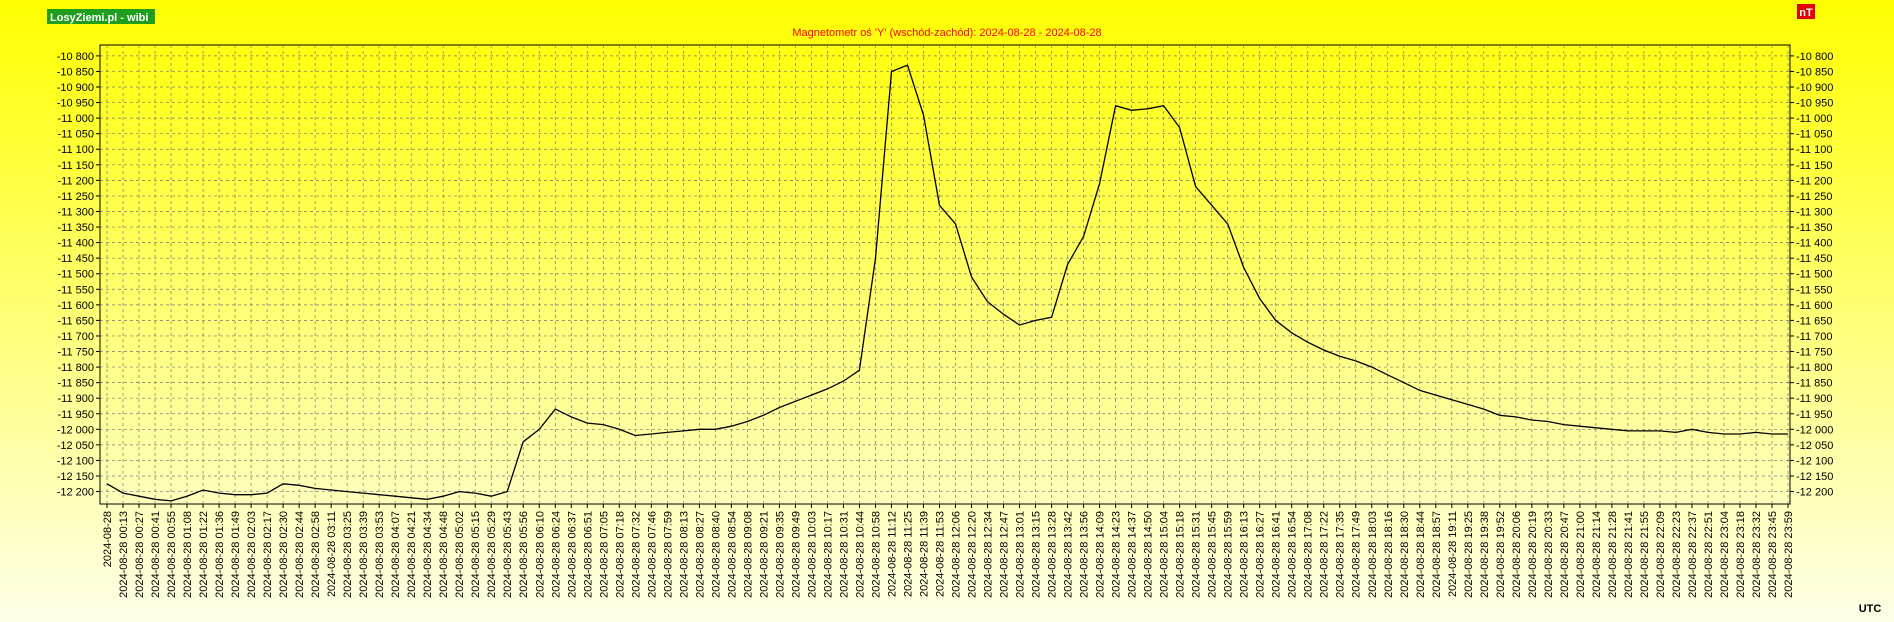  What do you see at coordinates (99, 18) in the screenshot?
I see `brand: LosyZiemi.pl - wibi` at bounding box center [99, 18].